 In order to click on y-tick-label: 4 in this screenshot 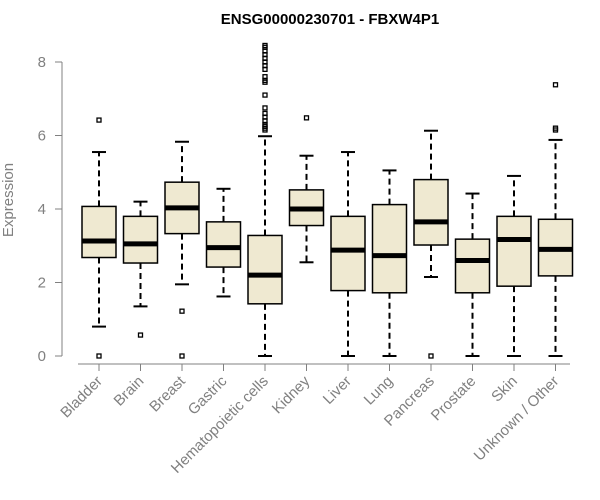, I will do `click(42, 209)`.